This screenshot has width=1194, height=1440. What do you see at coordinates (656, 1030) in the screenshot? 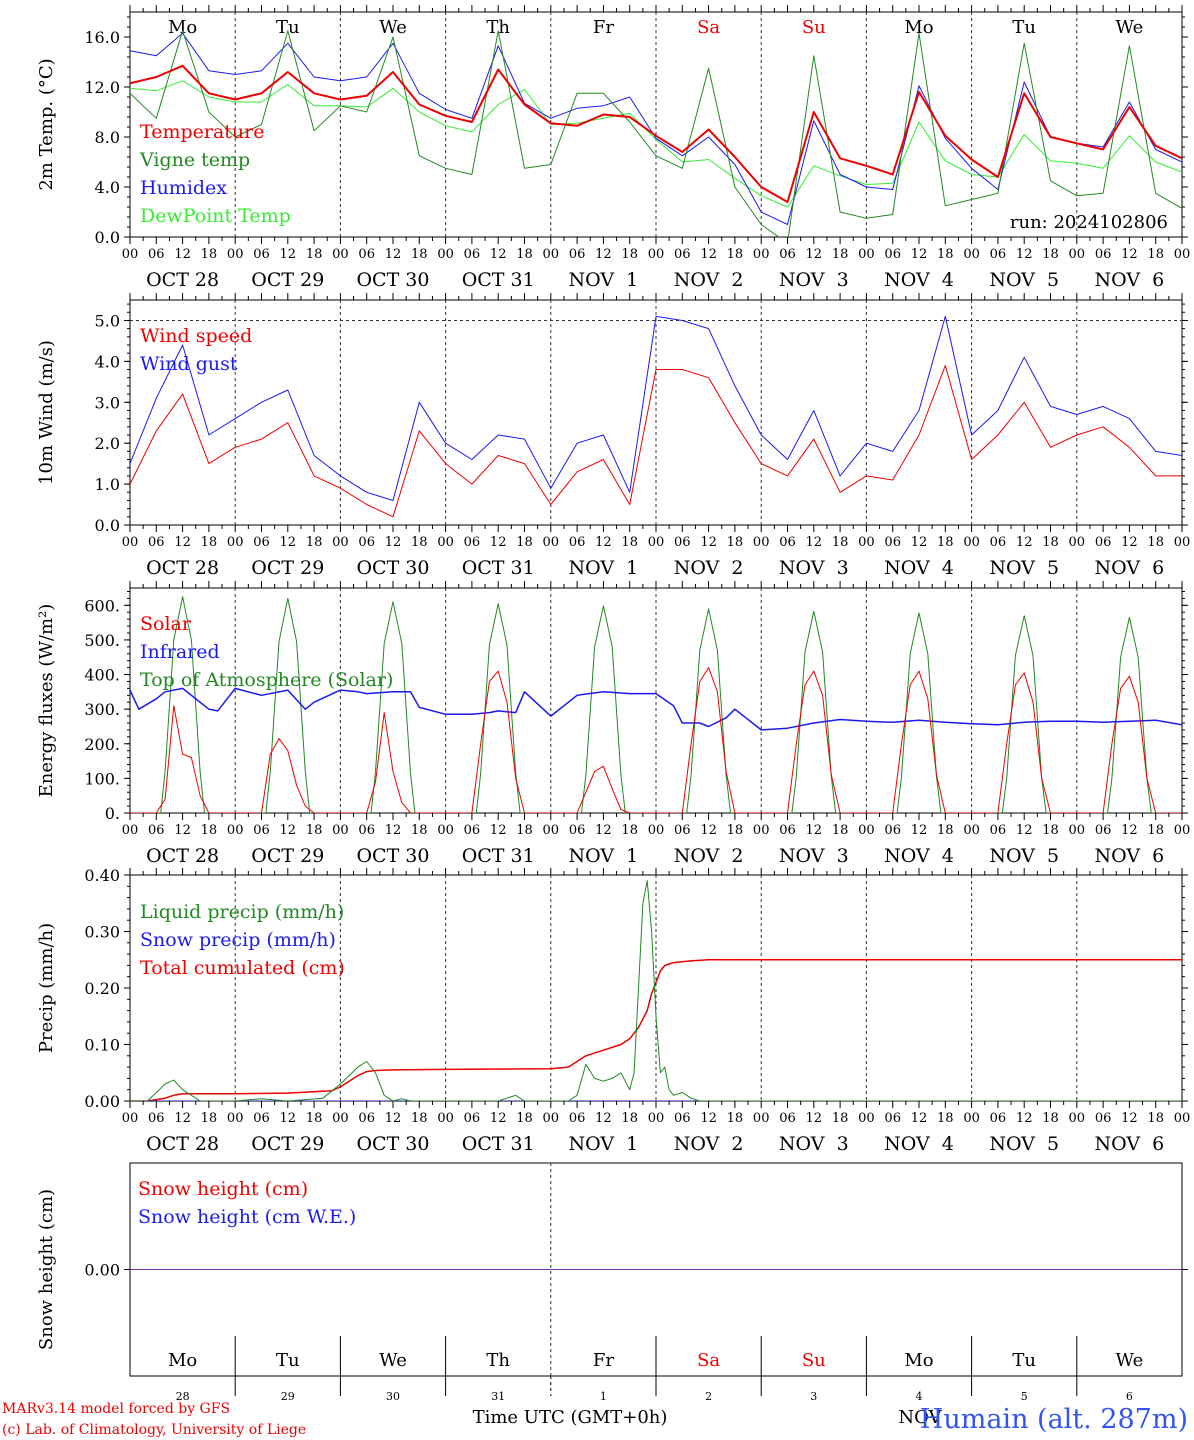
I see `series-line-total-cumulated-cm` at bounding box center [656, 1030].